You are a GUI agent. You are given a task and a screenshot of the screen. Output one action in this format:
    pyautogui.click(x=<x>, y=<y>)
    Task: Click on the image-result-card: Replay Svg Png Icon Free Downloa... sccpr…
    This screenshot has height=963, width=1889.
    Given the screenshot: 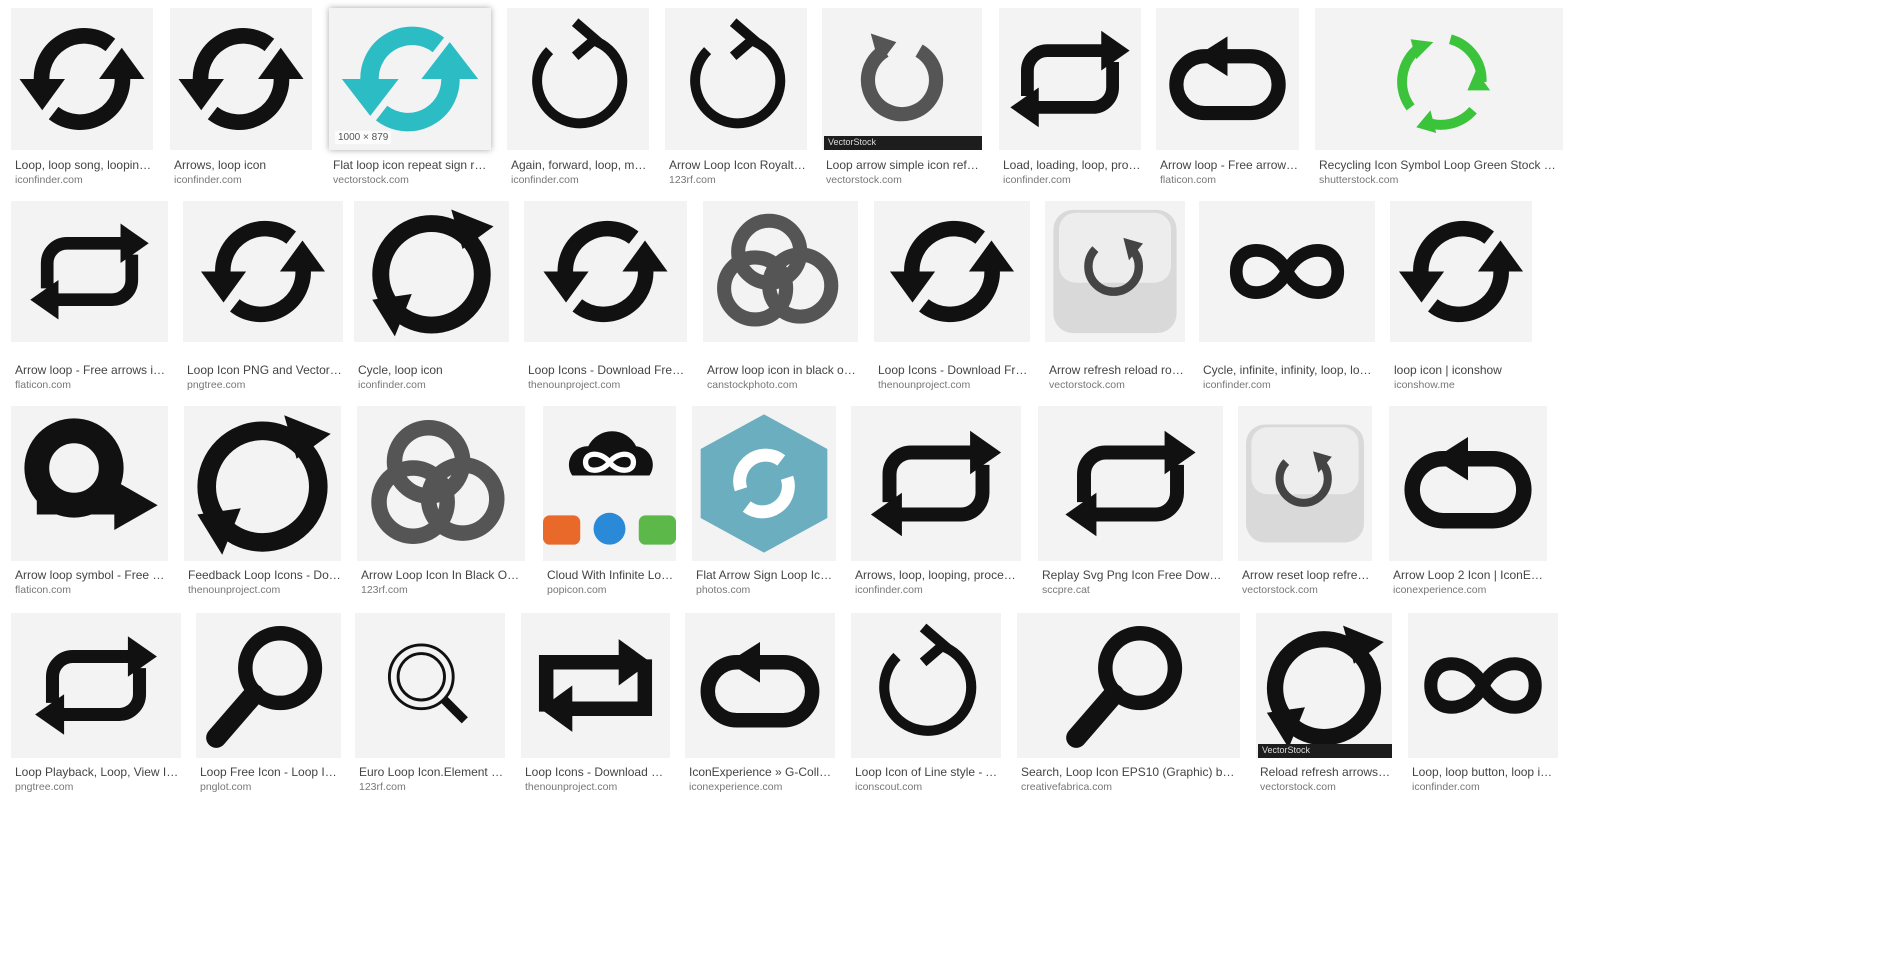 What is the action you would take?
    pyautogui.click(x=1130, y=503)
    